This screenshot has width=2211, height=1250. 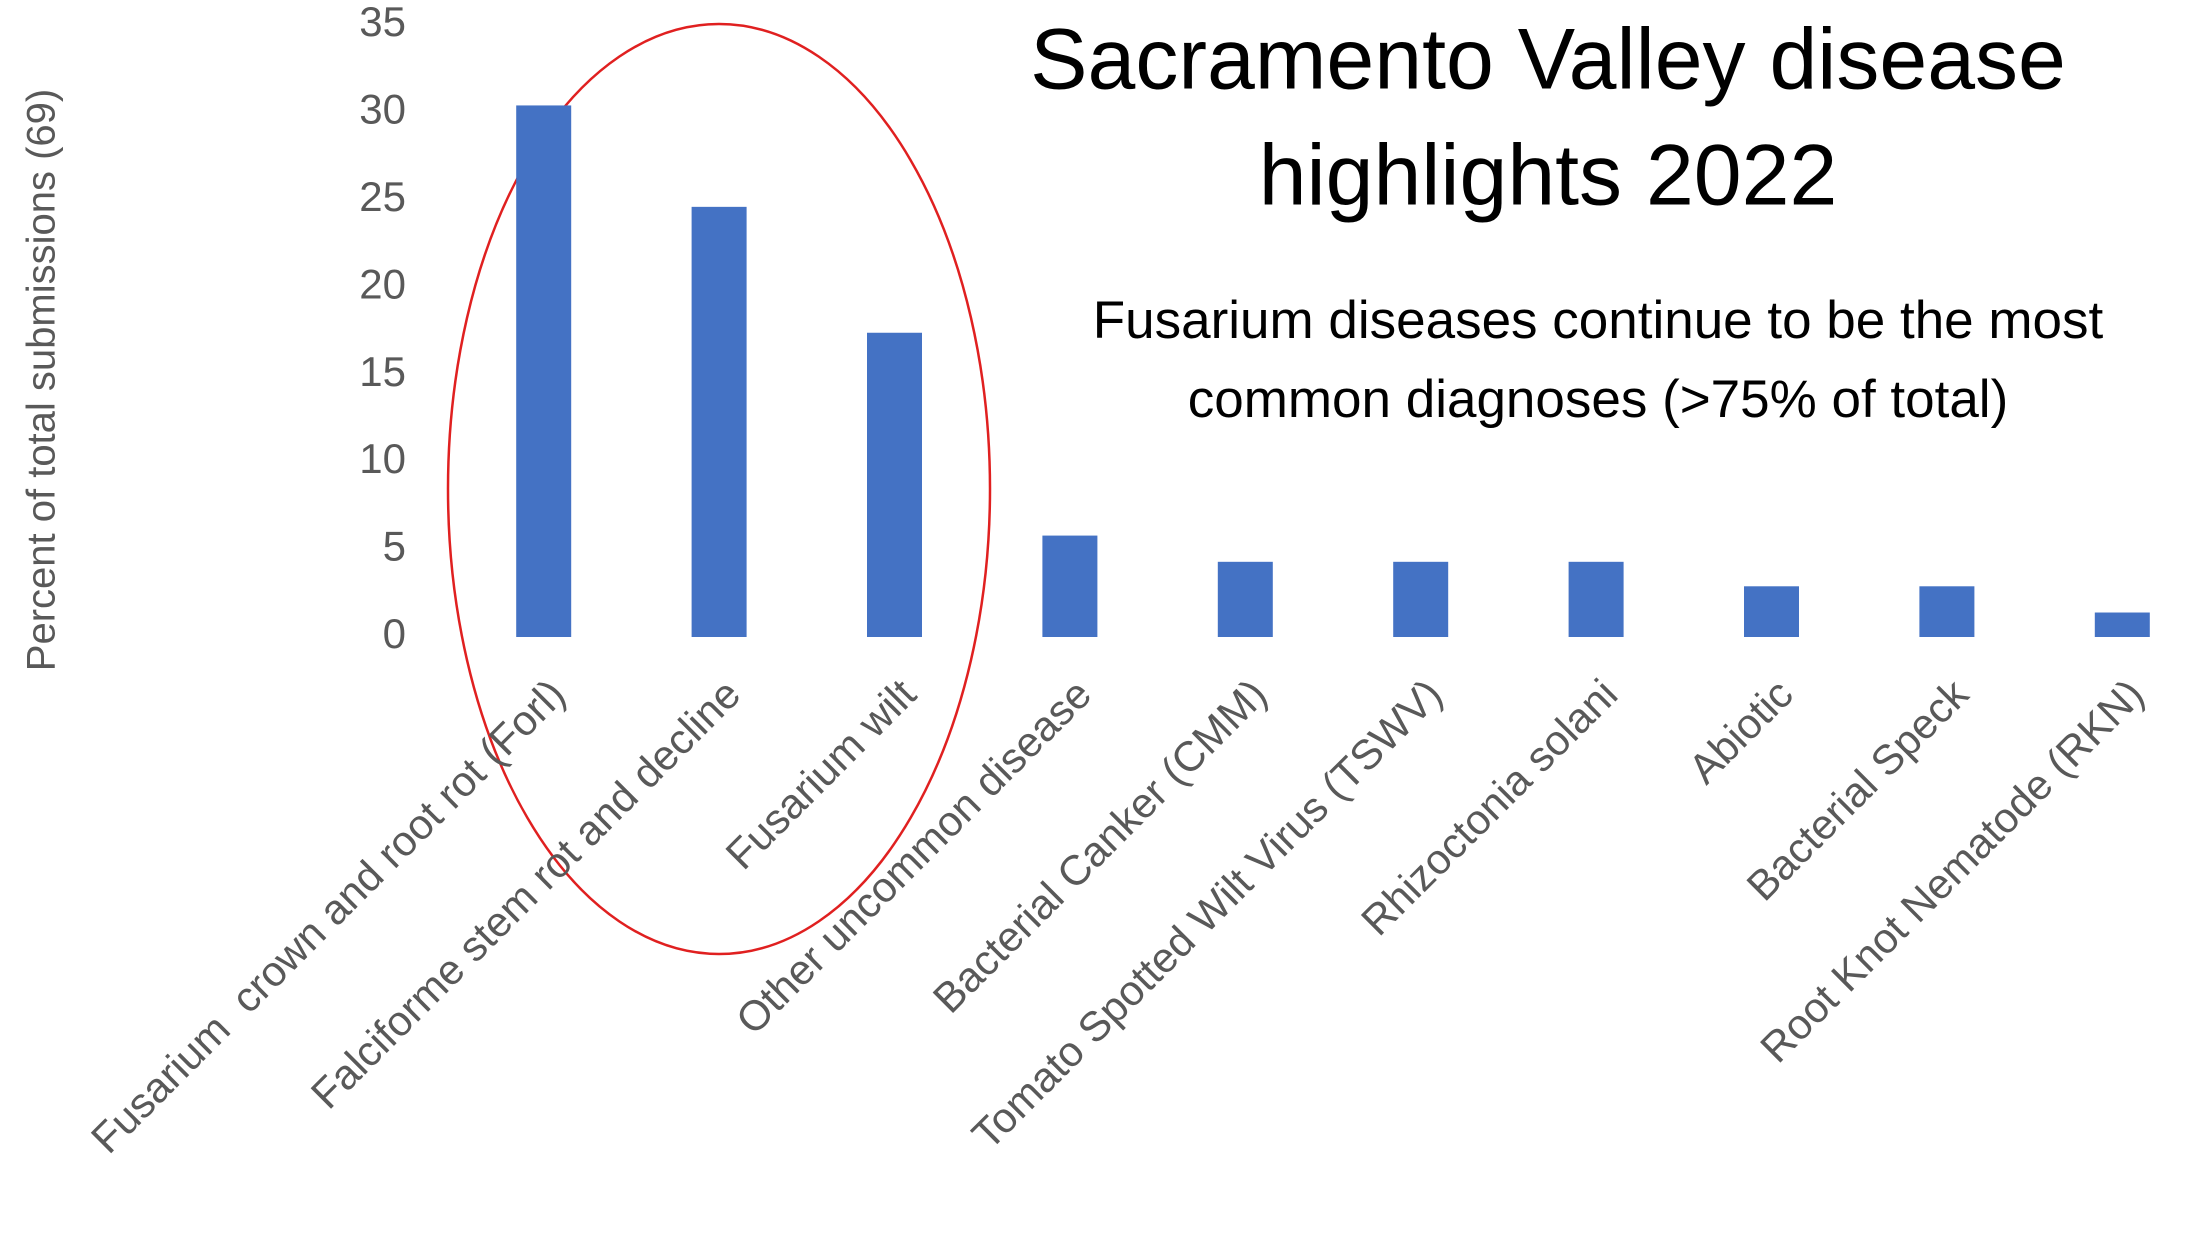 What do you see at coordinates (382, 371) in the screenshot?
I see `y-tick-label: 15` at bounding box center [382, 371].